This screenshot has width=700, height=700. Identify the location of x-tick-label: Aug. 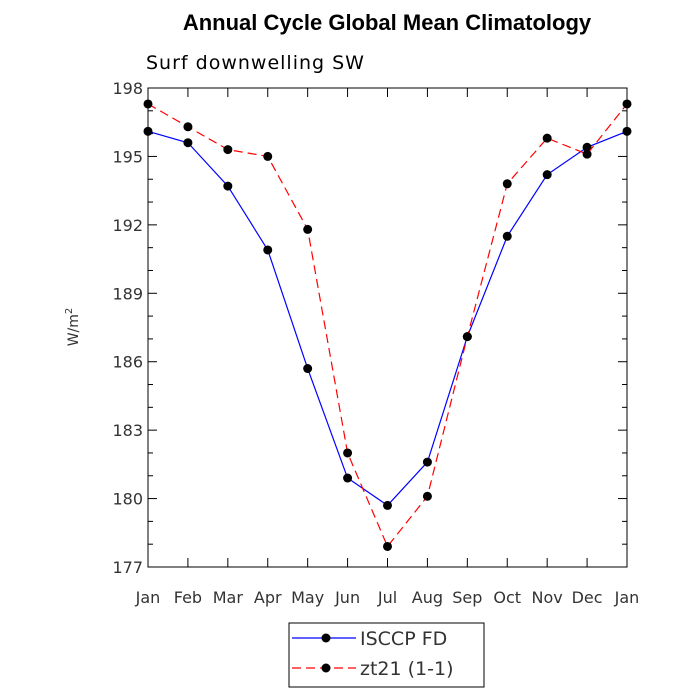
(427, 597).